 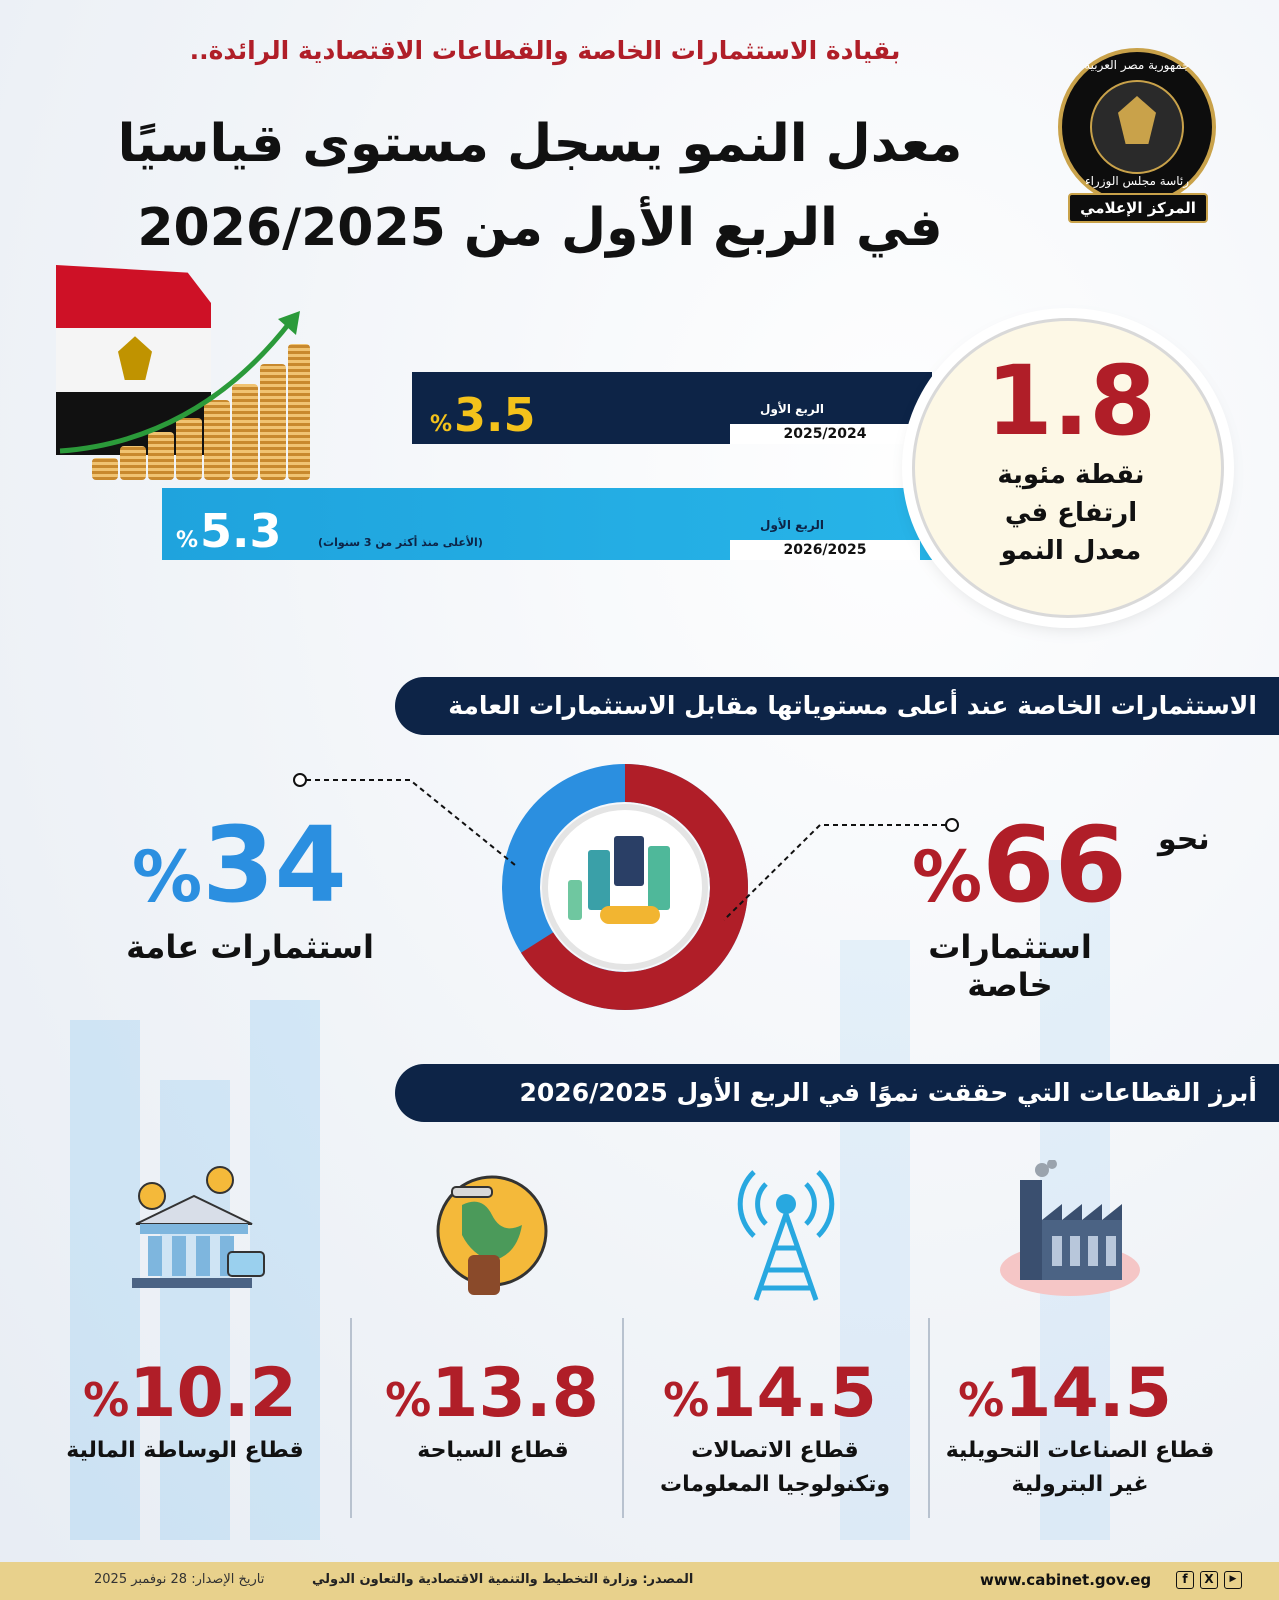 What do you see at coordinates (229, 531) in the screenshot?
I see `growth-value-2025-2026: %5.3` at bounding box center [229, 531].